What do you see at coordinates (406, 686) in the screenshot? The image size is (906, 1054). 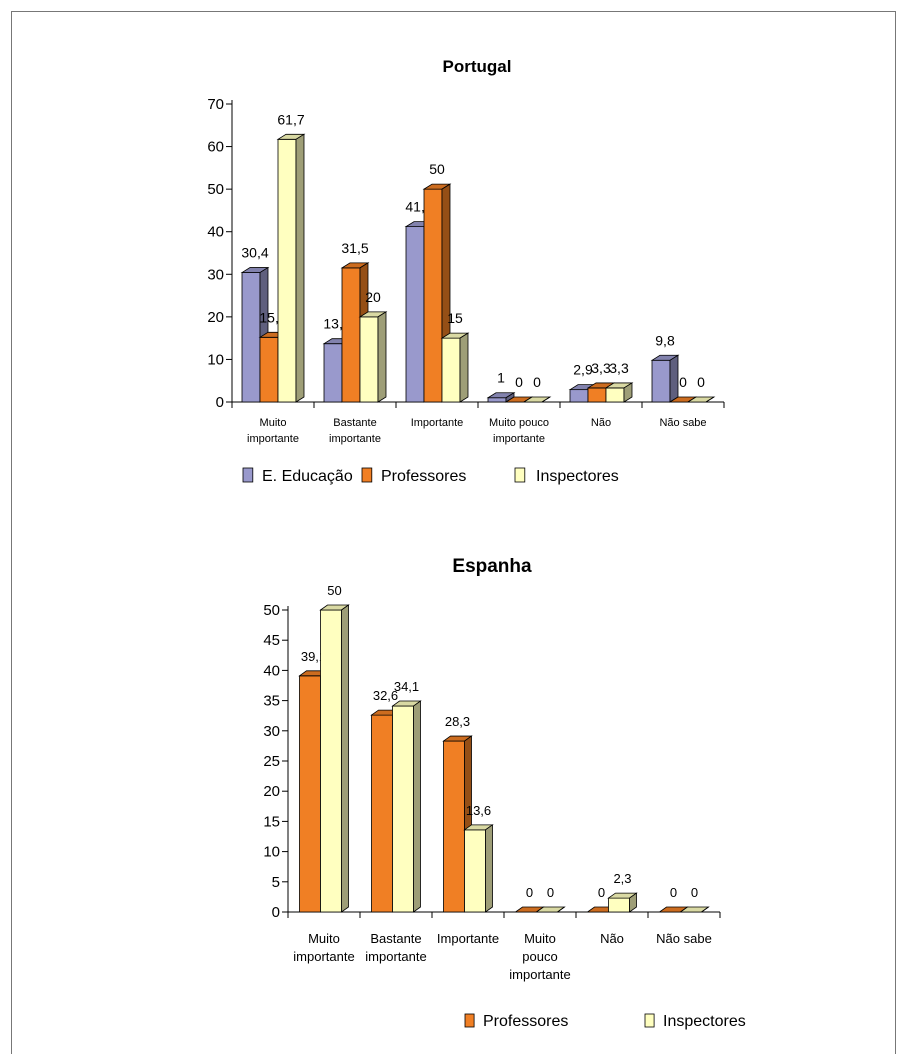 I see `data-label: 34,1` at bounding box center [406, 686].